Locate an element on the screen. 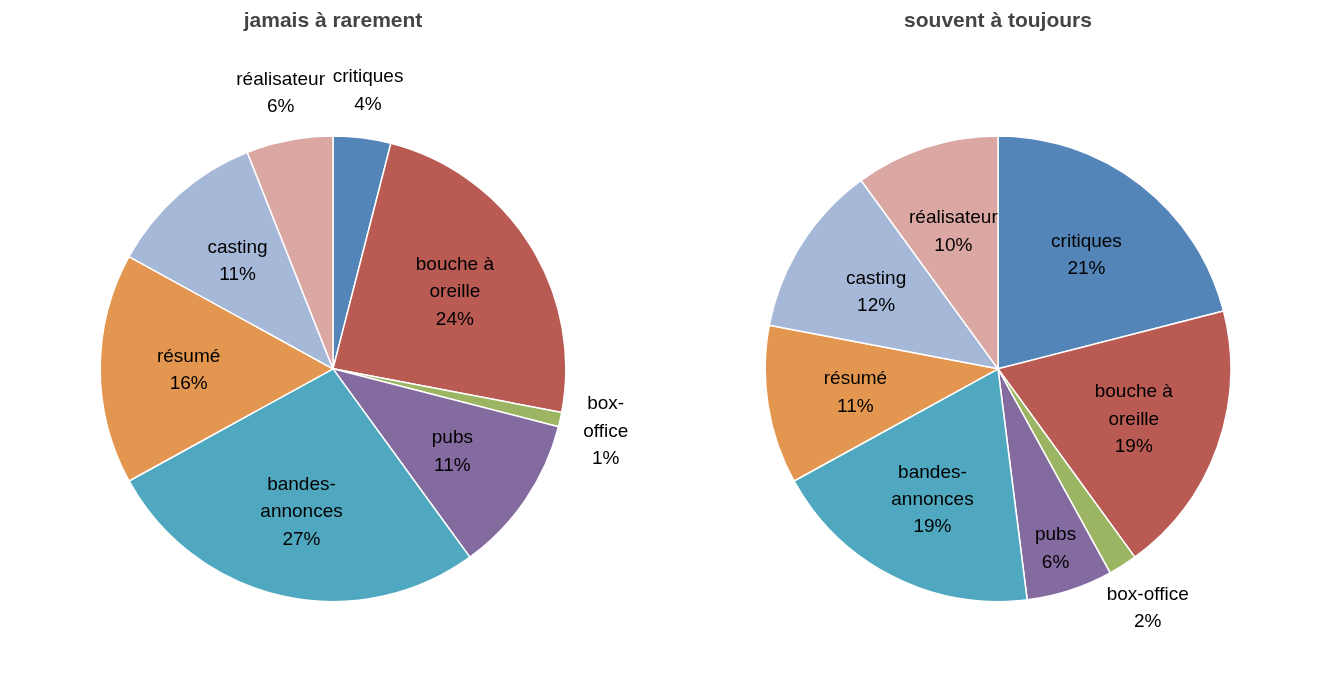  data-label: 27% is located at coordinates (301, 538).